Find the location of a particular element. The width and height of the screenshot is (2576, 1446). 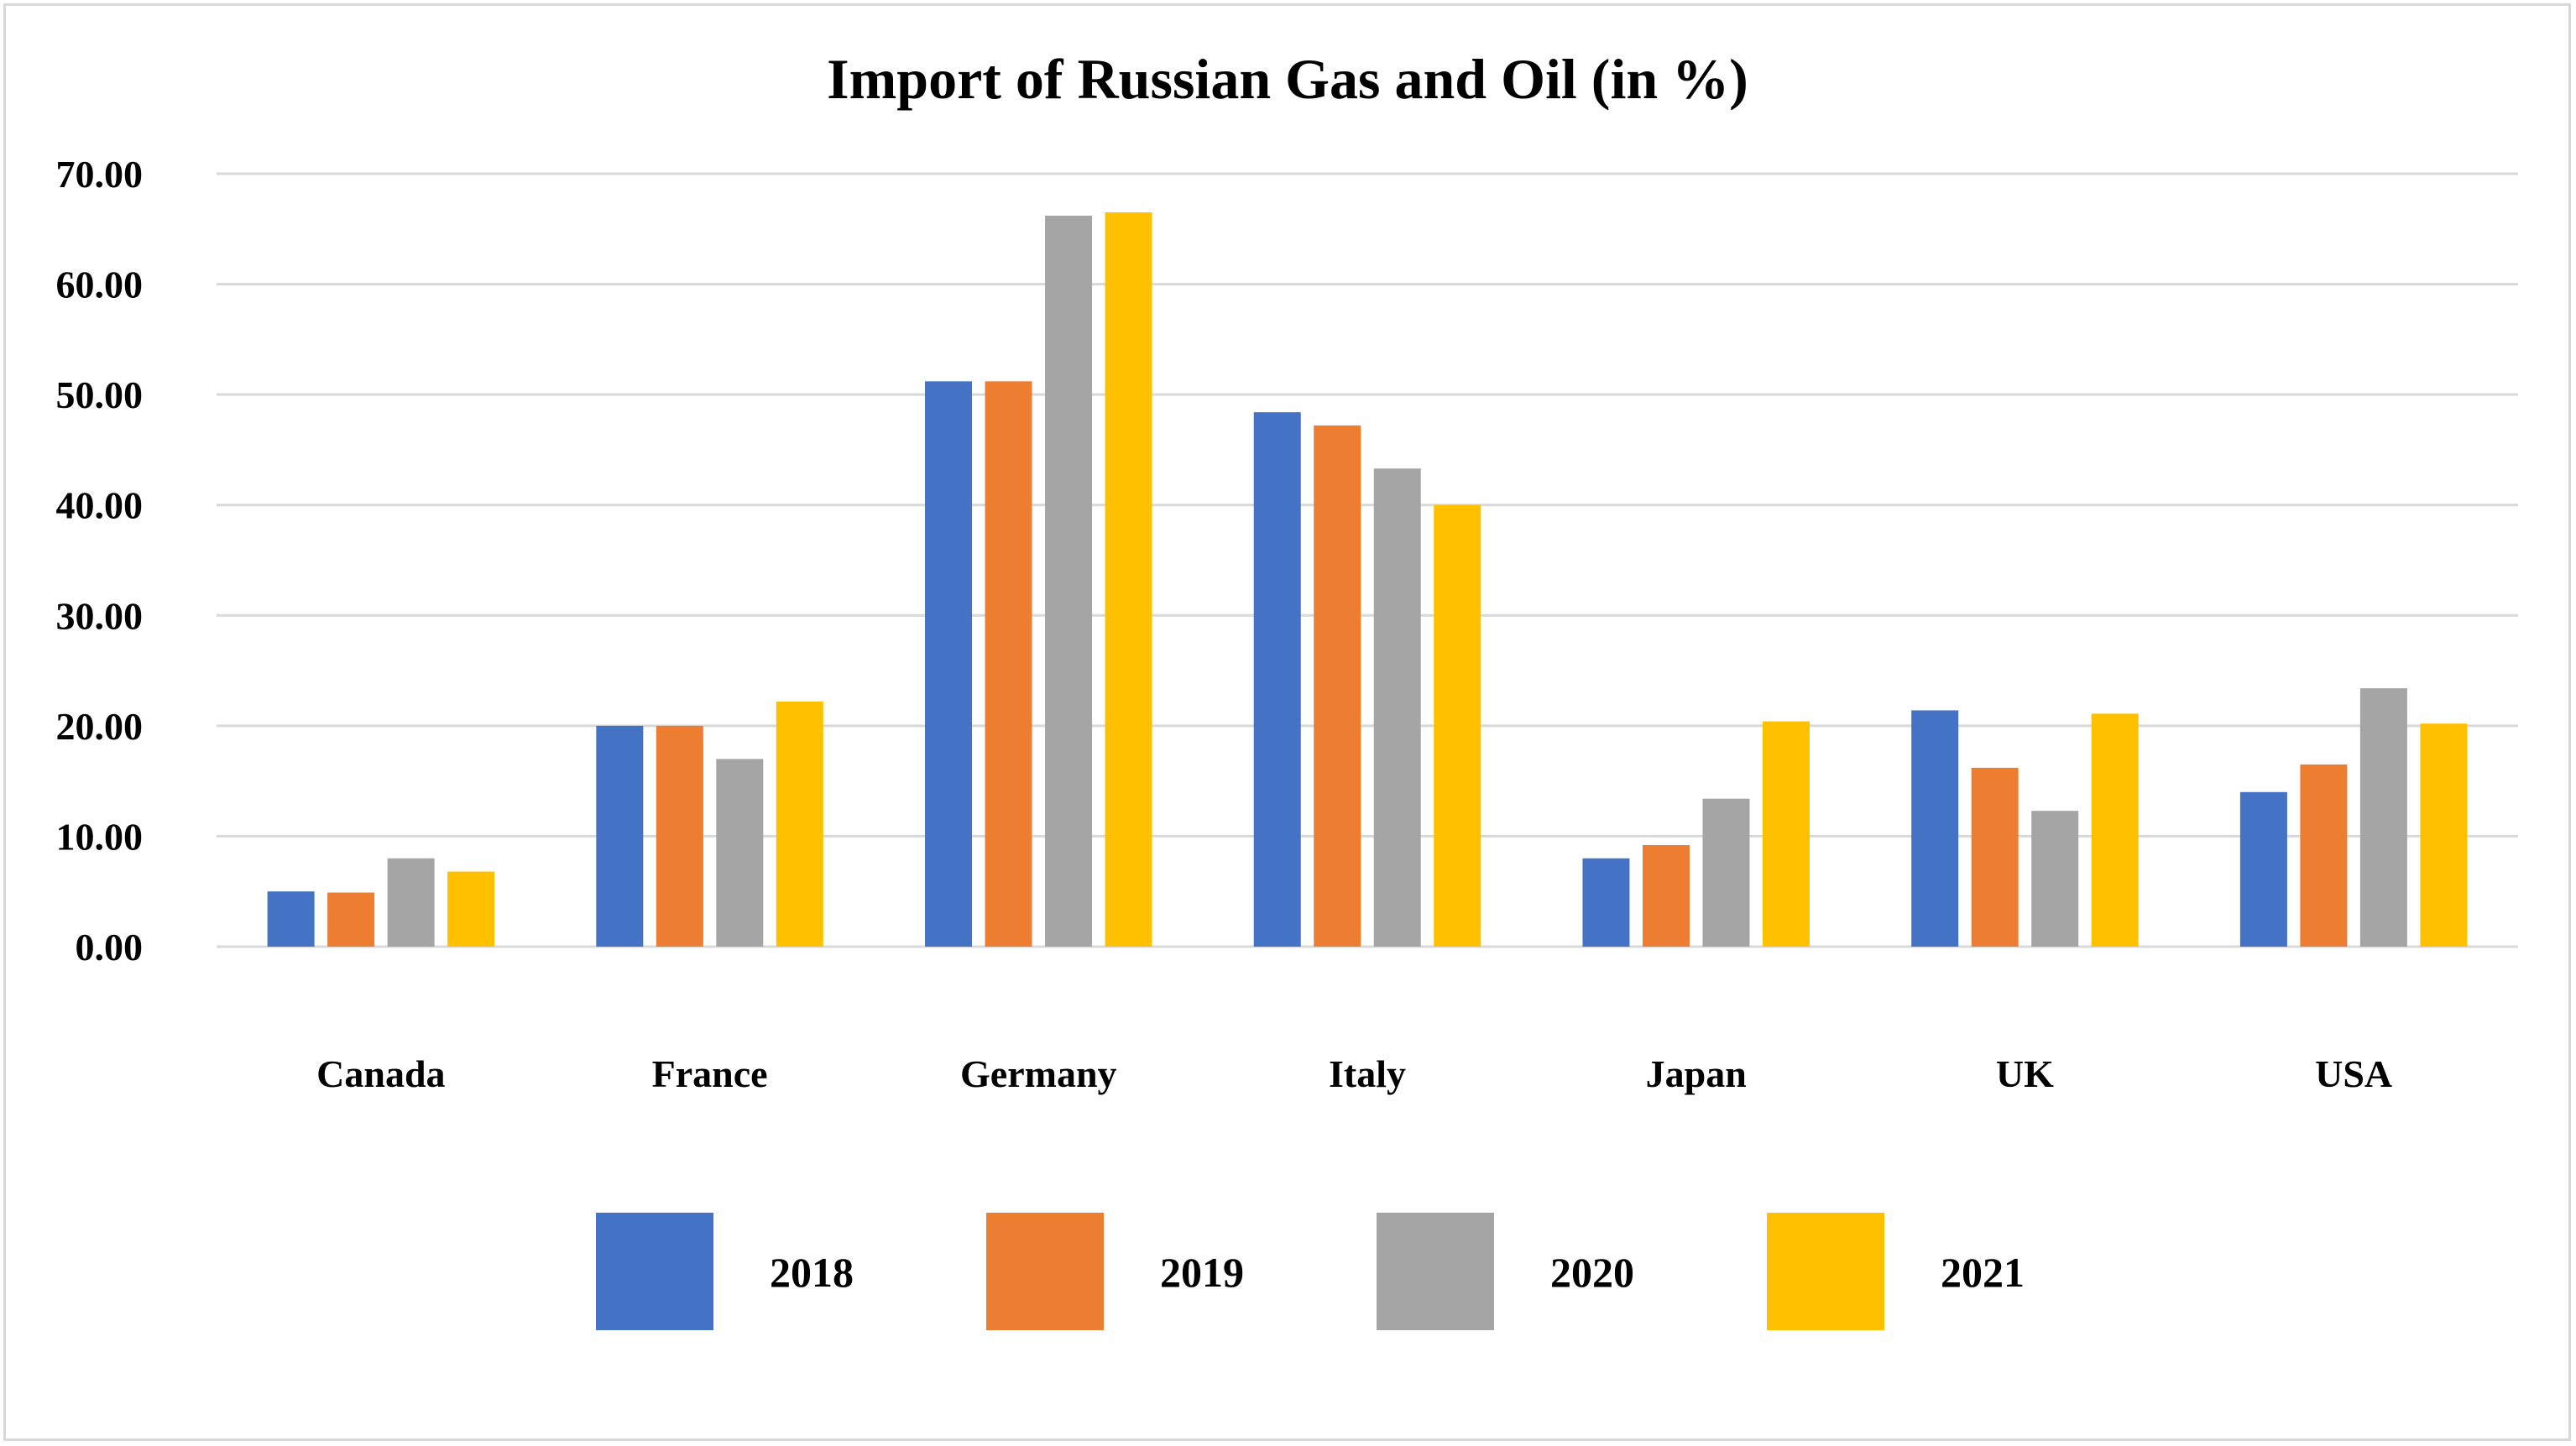

x-tick-label: USA is located at coordinates (2353, 1073).